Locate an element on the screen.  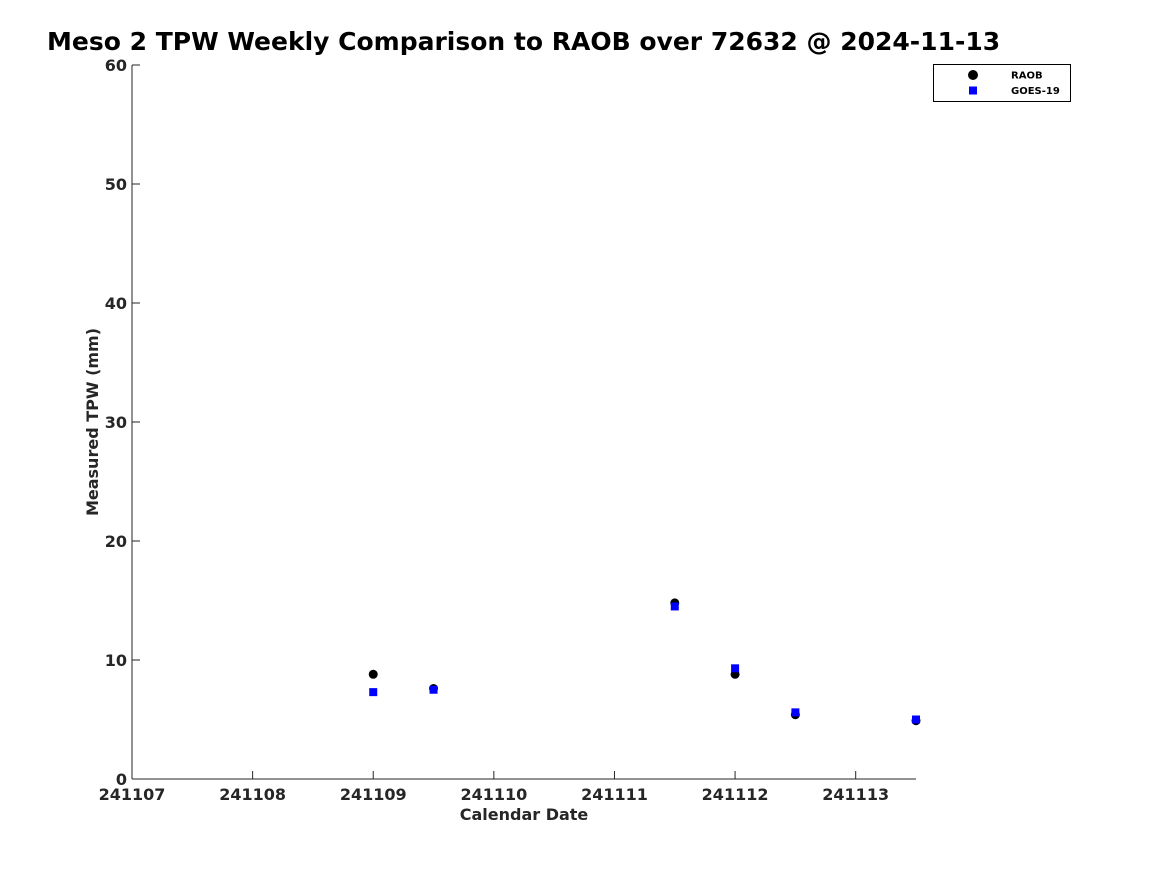
y-tick-label: 20 is located at coordinates (116, 541).